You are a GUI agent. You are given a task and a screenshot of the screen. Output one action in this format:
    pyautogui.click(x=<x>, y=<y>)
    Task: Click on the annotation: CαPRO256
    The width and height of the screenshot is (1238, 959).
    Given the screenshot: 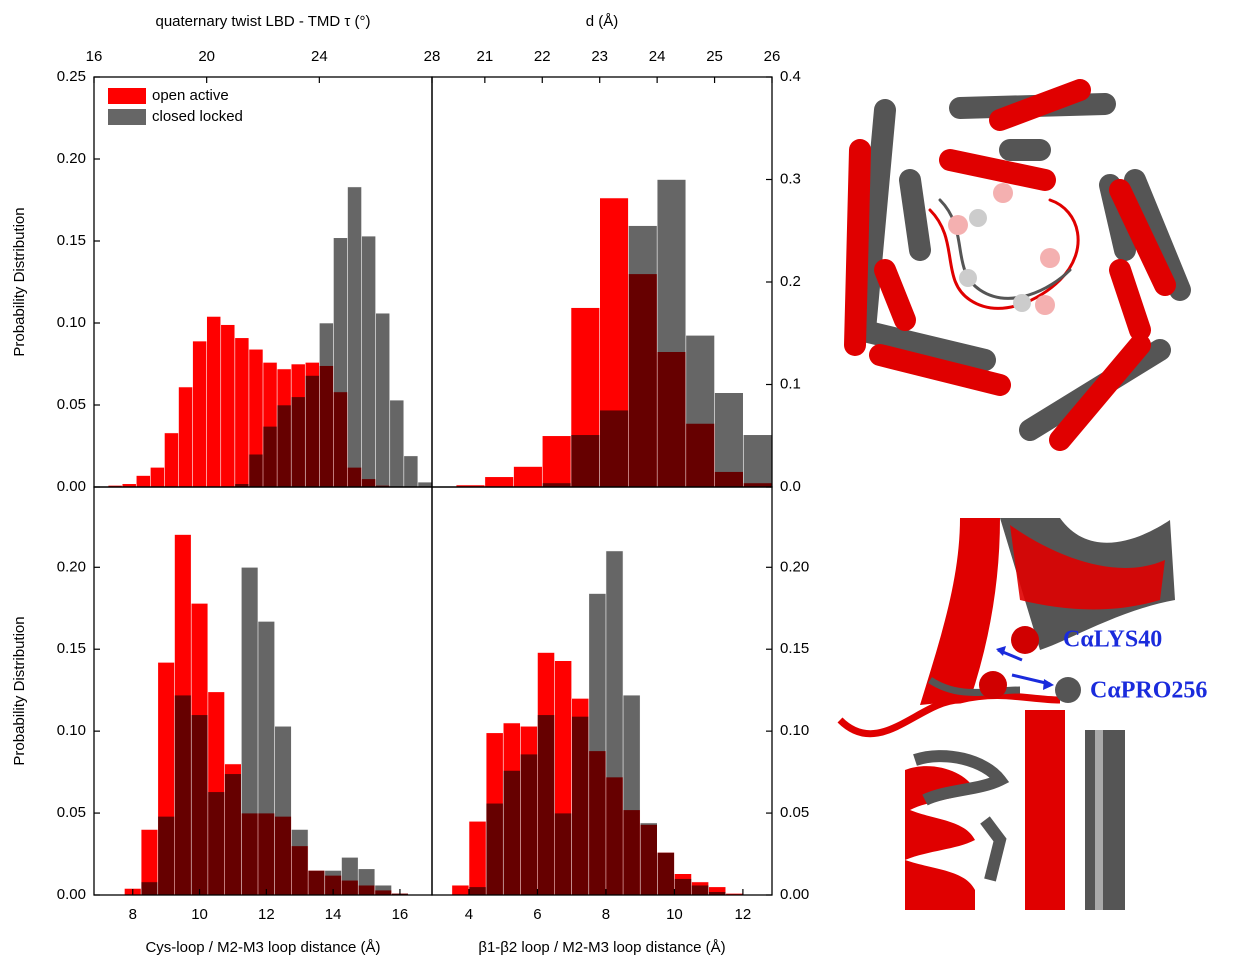 What is the action you would take?
    pyautogui.click(x=1148, y=691)
    